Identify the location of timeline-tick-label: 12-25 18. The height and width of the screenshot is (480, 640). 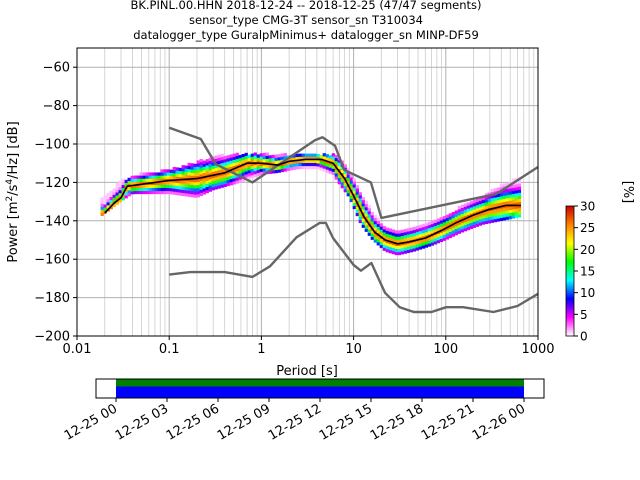
(397, 422).